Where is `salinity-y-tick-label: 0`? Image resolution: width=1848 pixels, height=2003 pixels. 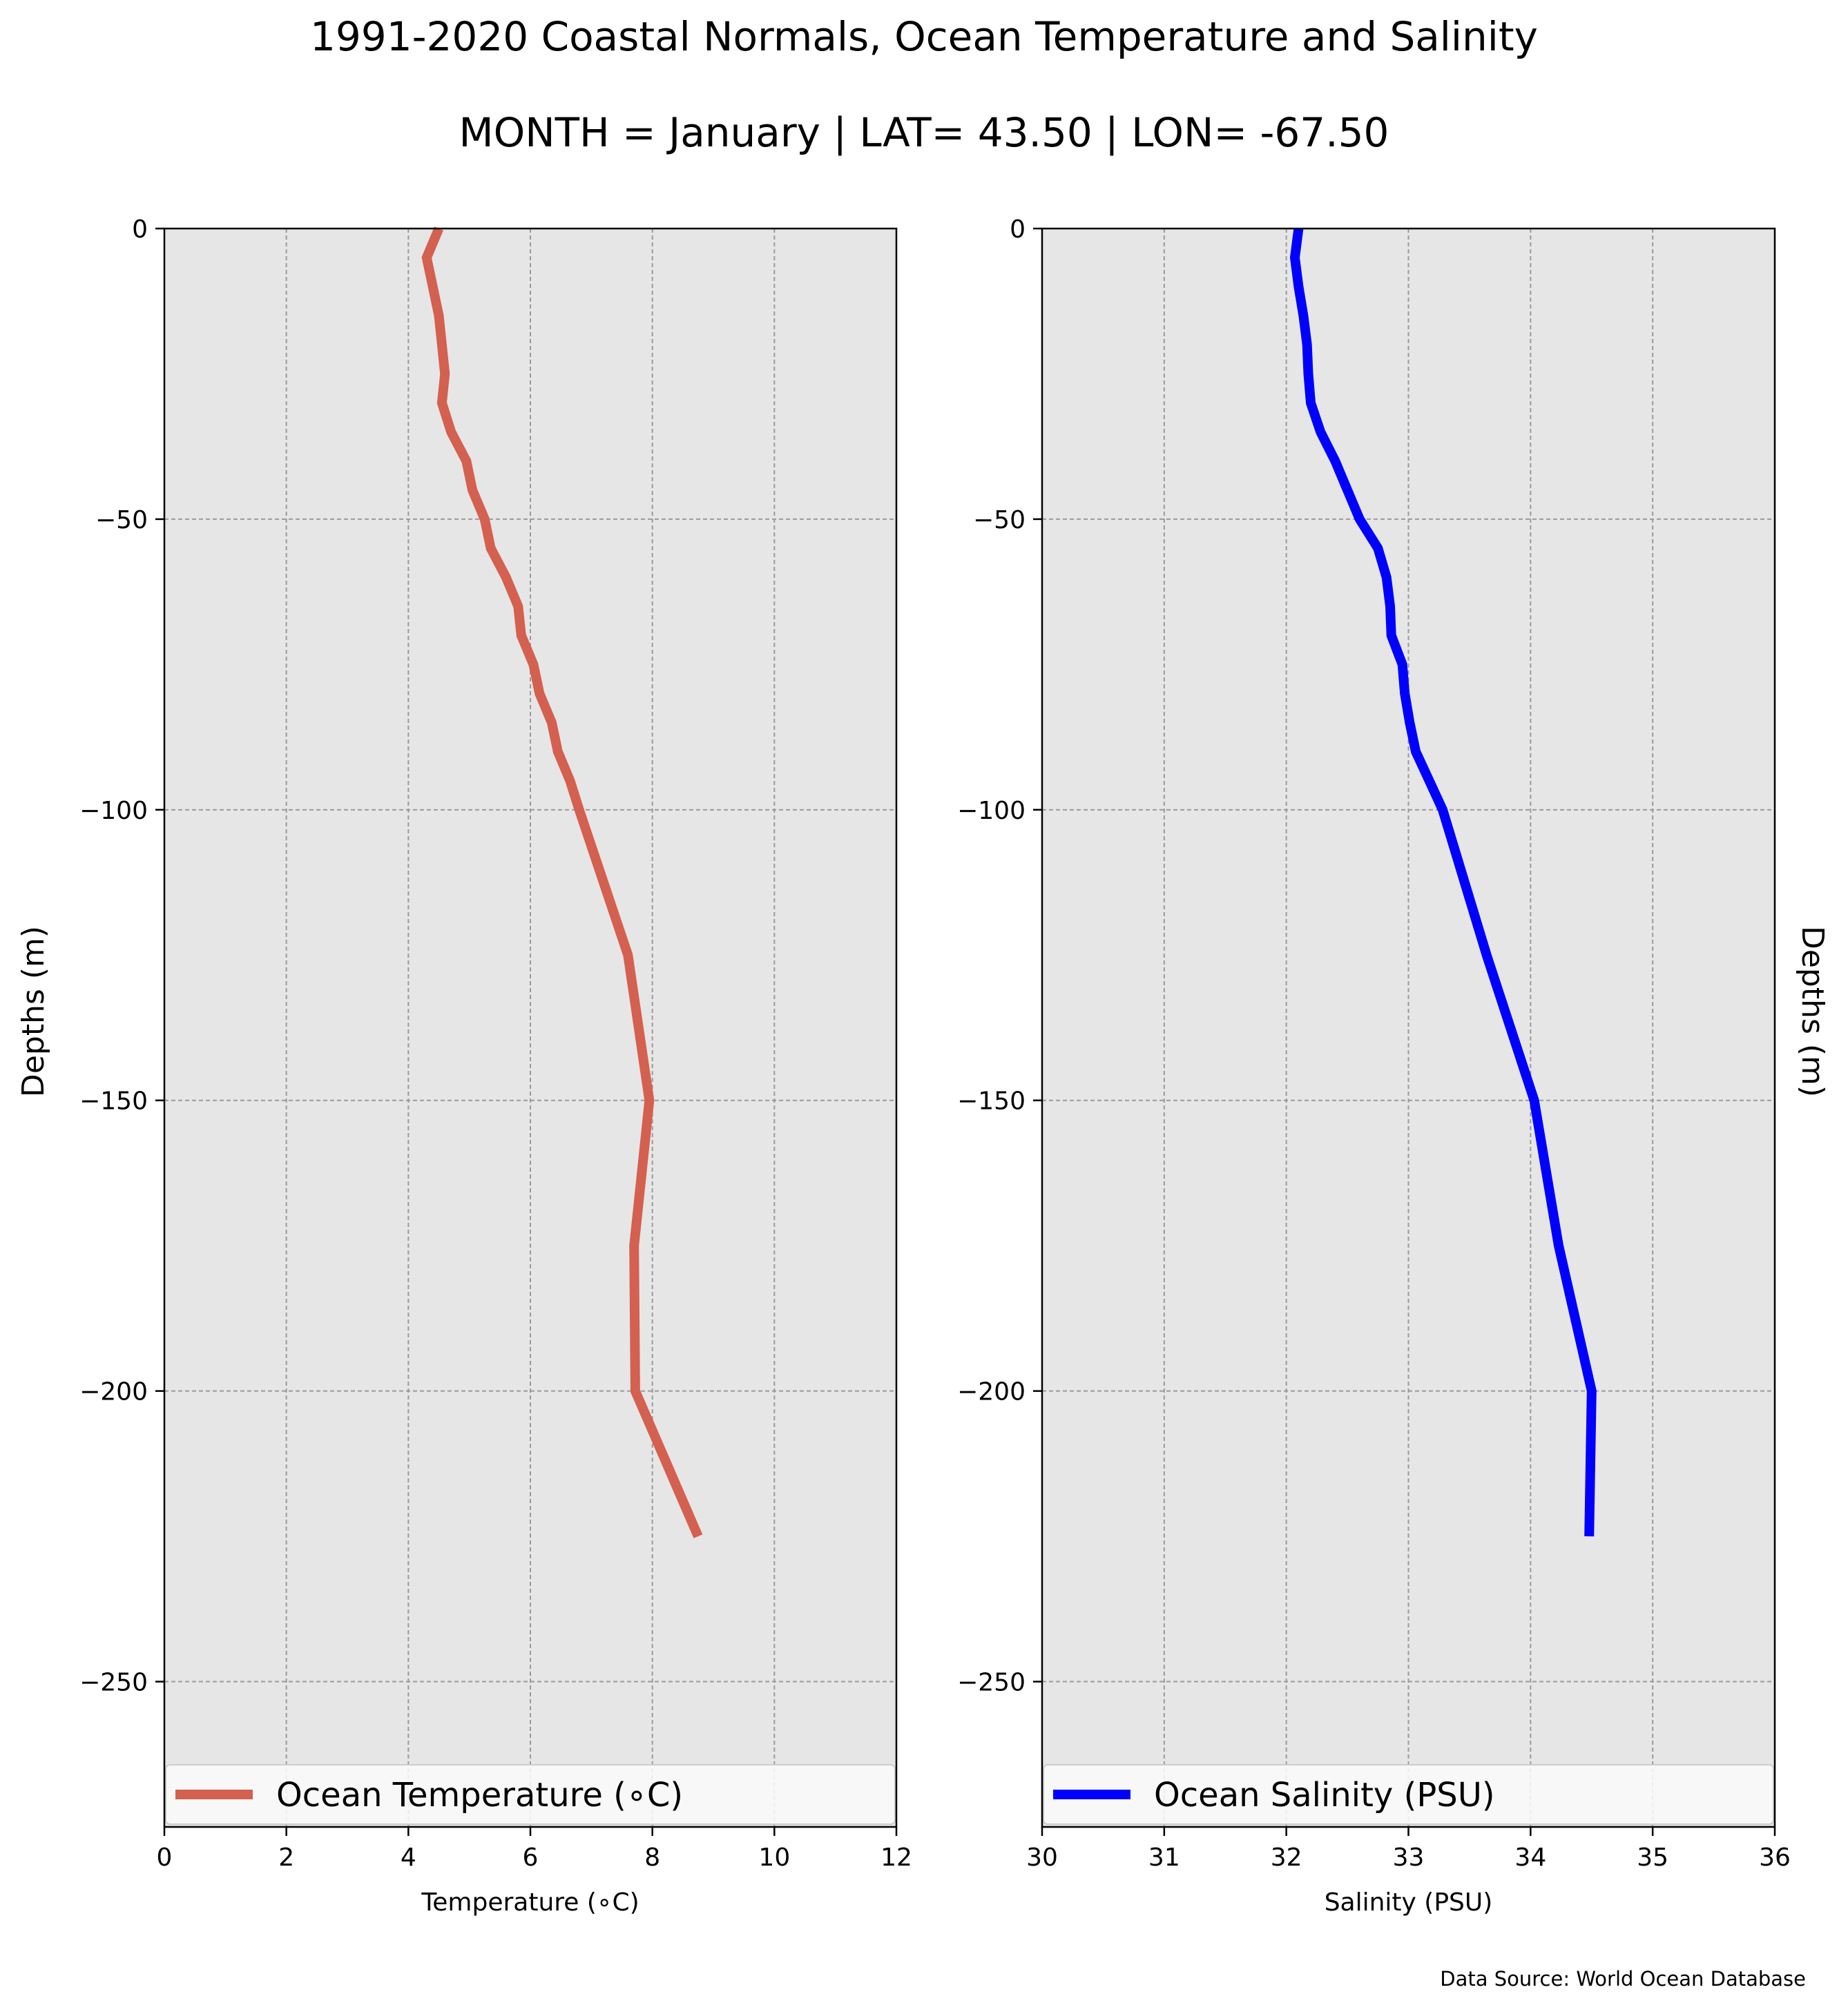 salinity-y-tick-label: 0 is located at coordinates (1018, 230).